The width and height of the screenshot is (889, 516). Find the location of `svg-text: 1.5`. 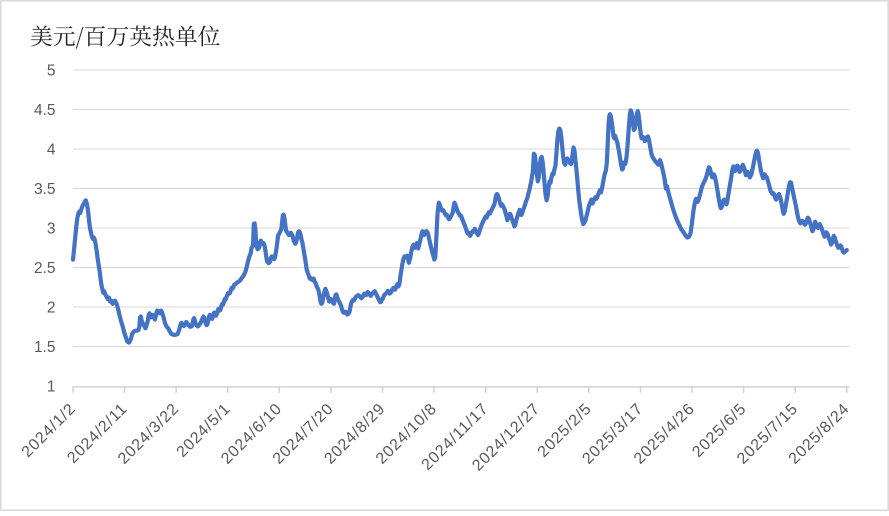

svg-text: 1.5 is located at coordinates (45, 347).